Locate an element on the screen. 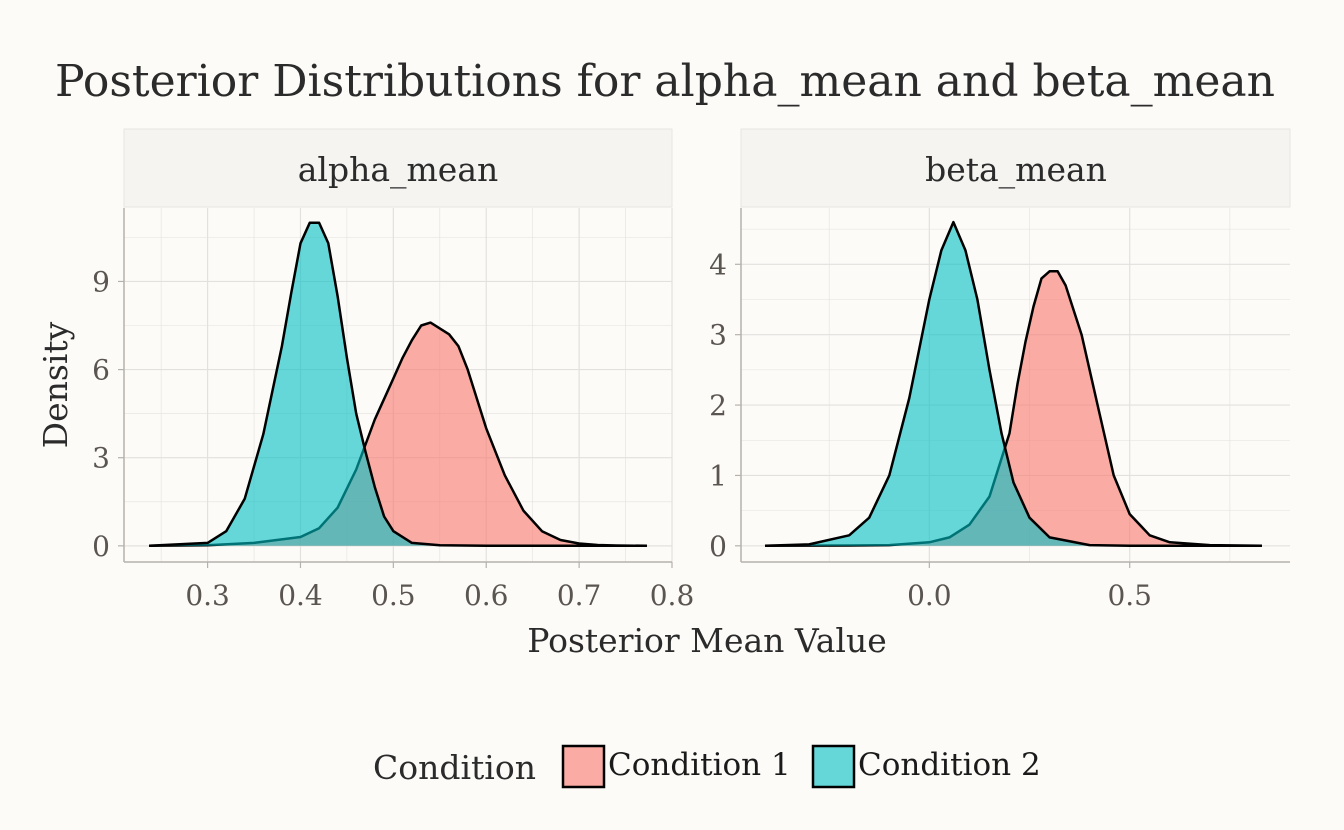 This screenshot has height=830, width=1344. y-tick-label: 1 is located at coordinates (718, 475).